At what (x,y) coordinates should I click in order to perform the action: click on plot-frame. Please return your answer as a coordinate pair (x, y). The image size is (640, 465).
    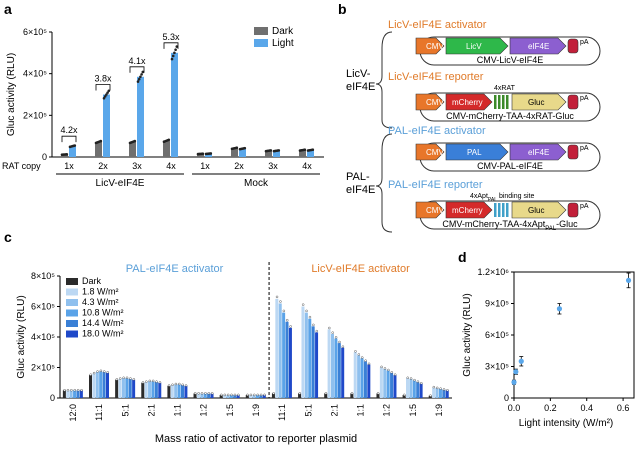
    Looking at the image, I should click on (574, 335).